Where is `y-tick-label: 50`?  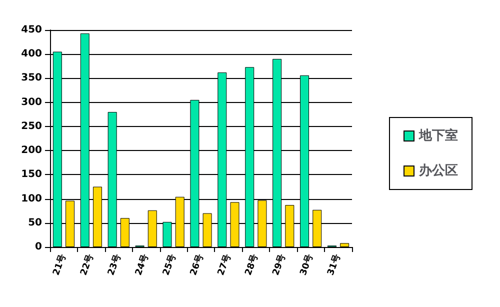
y-tick-label: 50 is located at coordinates (35, 222).